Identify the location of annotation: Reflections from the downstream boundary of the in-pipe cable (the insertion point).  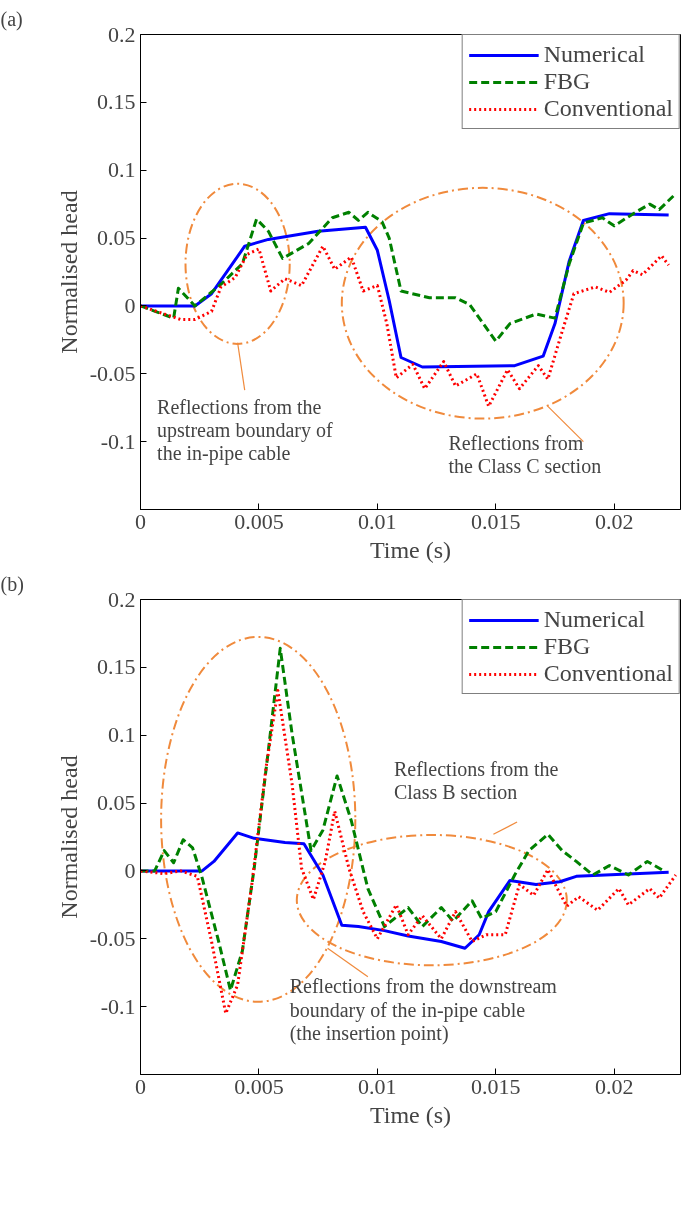
(423, 1010).